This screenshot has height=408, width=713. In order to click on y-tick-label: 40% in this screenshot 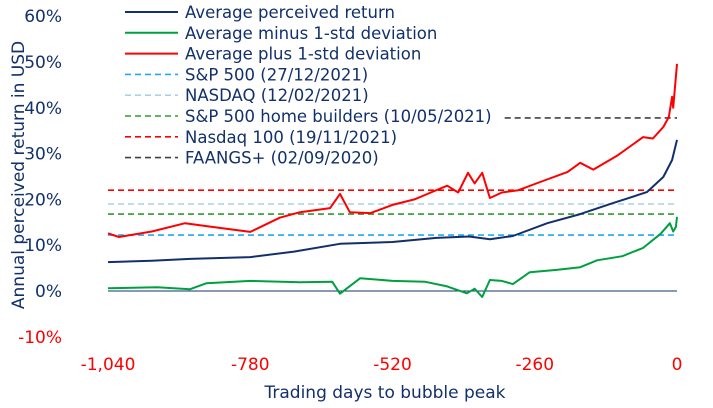, I will do `click(43, 109)`.